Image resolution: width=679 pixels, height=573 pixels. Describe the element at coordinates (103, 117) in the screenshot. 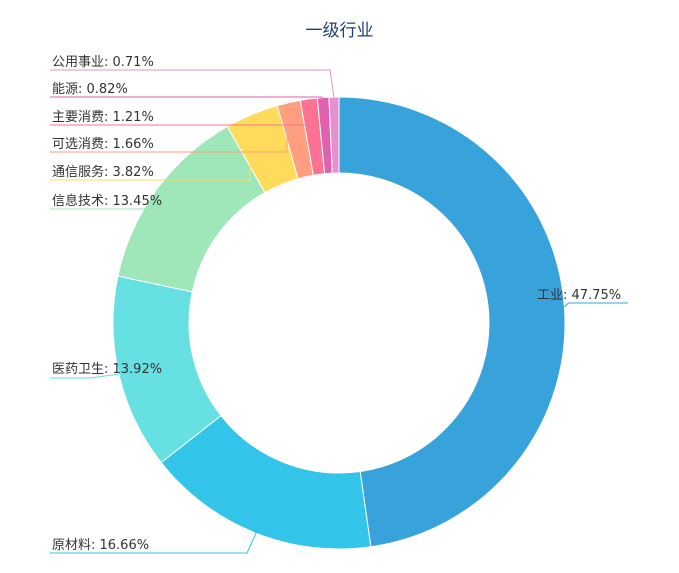

I see `slice-label-7: 主要消费: 1.21%` at that location.